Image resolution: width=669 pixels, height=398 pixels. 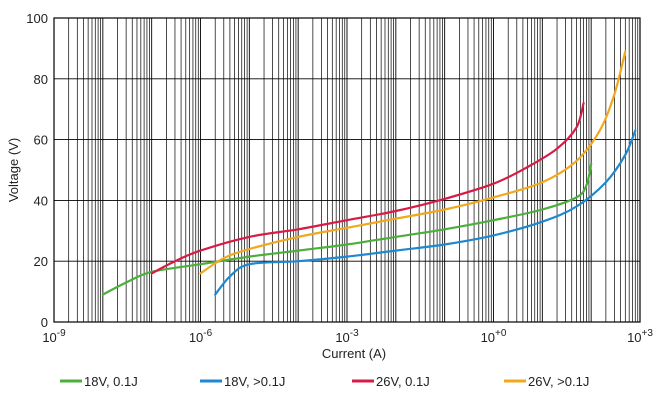 What do you see at coordinates (494, 336) in the screenshot?
I see `x-tick-label: 10+0` at bounding box center [494, 336].